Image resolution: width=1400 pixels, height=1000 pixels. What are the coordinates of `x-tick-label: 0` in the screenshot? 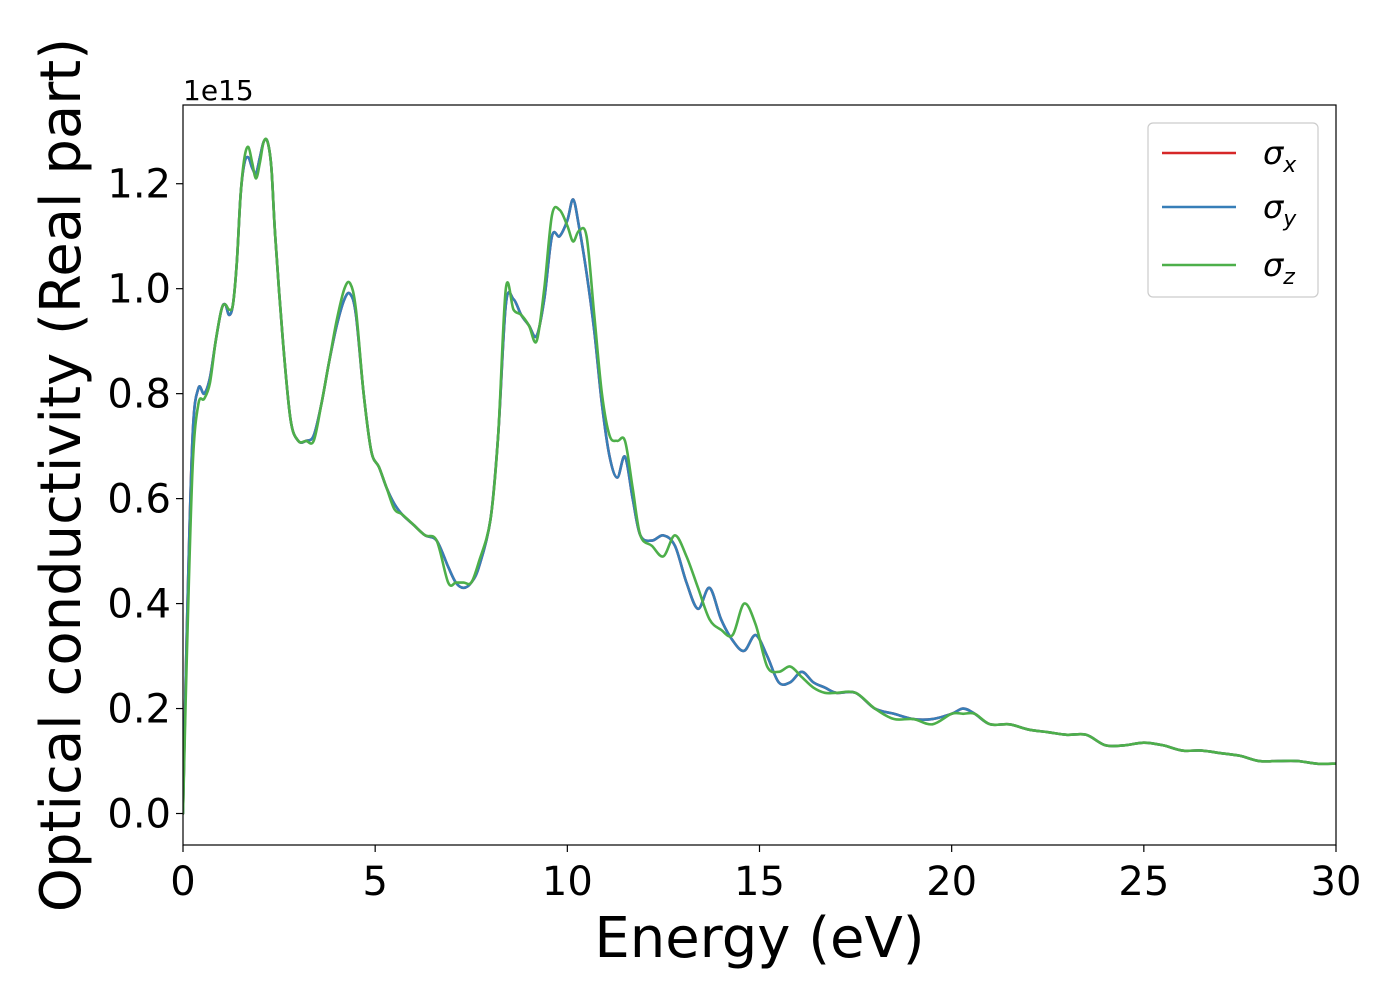 It's located at (182, 882).